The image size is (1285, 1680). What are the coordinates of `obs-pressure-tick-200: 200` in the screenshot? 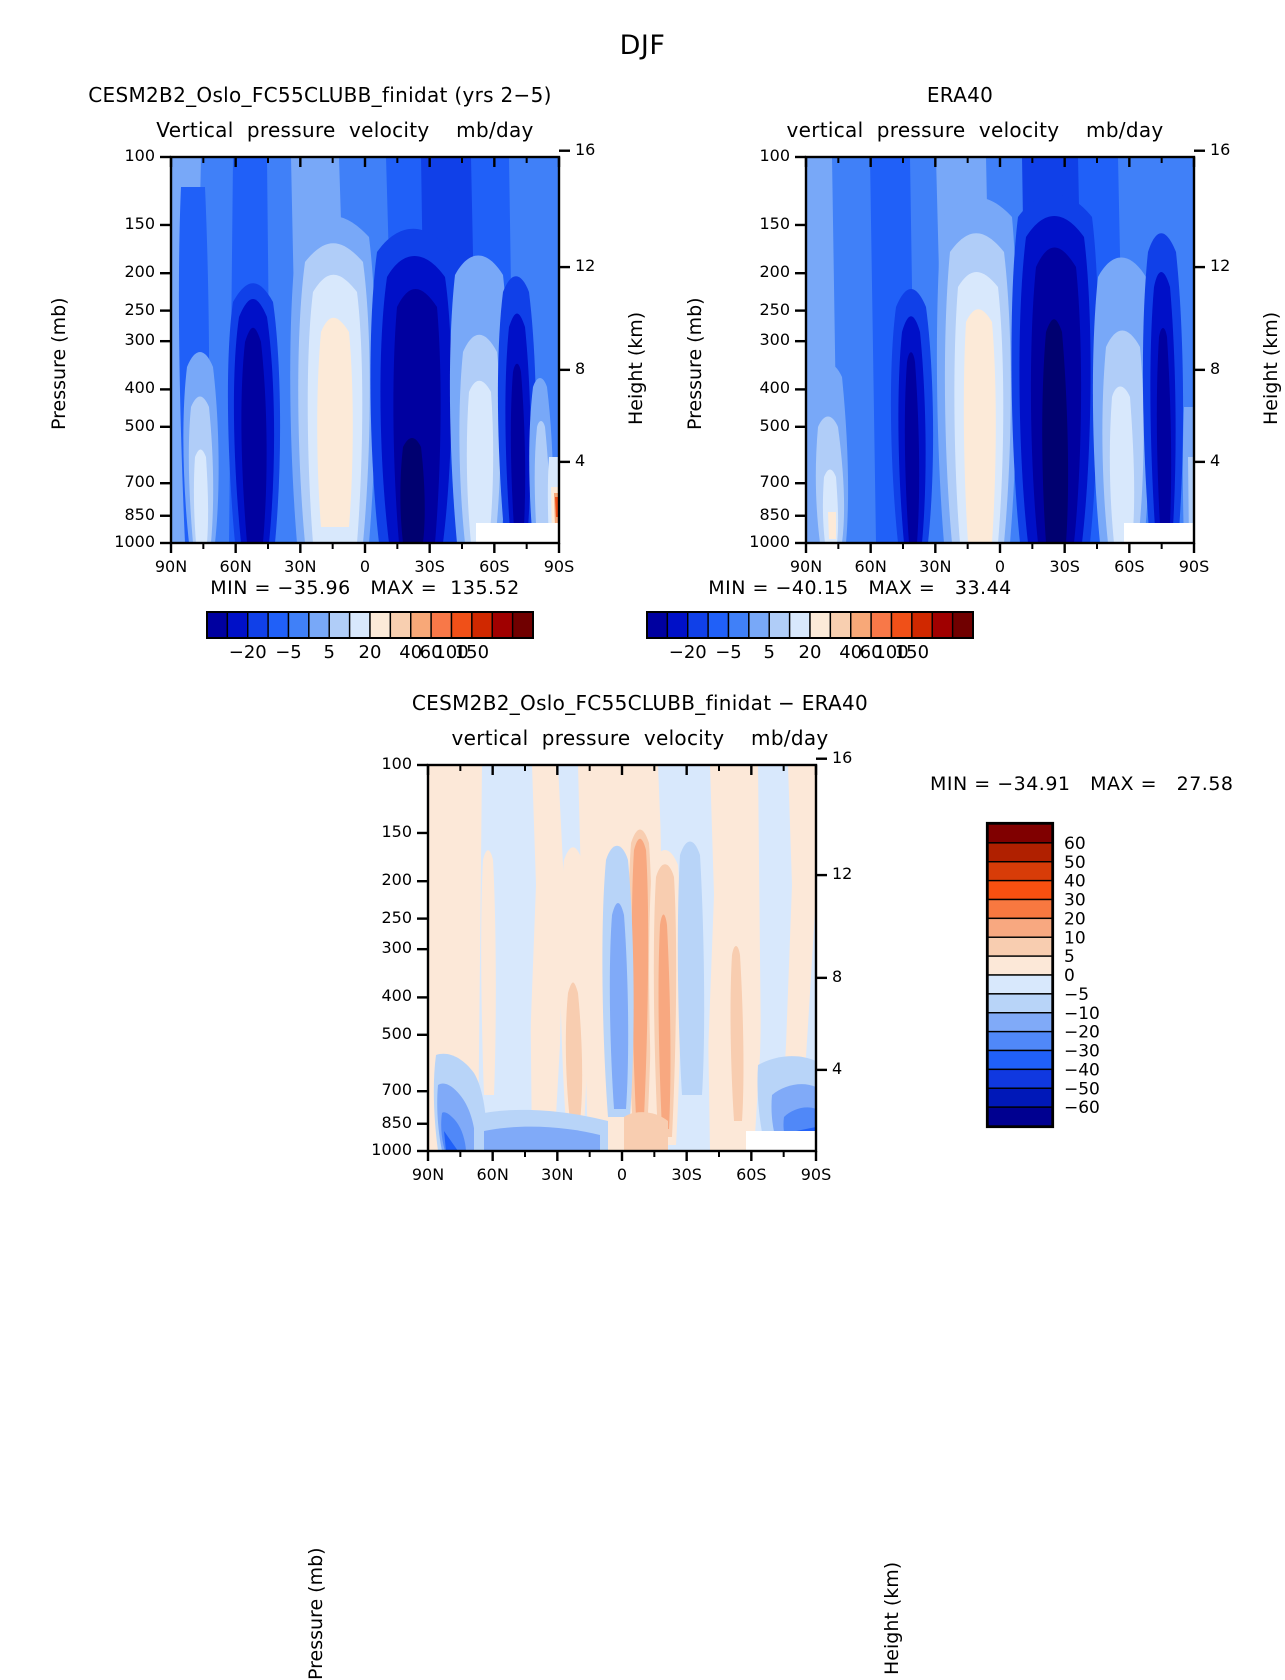 It's located at (774, 272).